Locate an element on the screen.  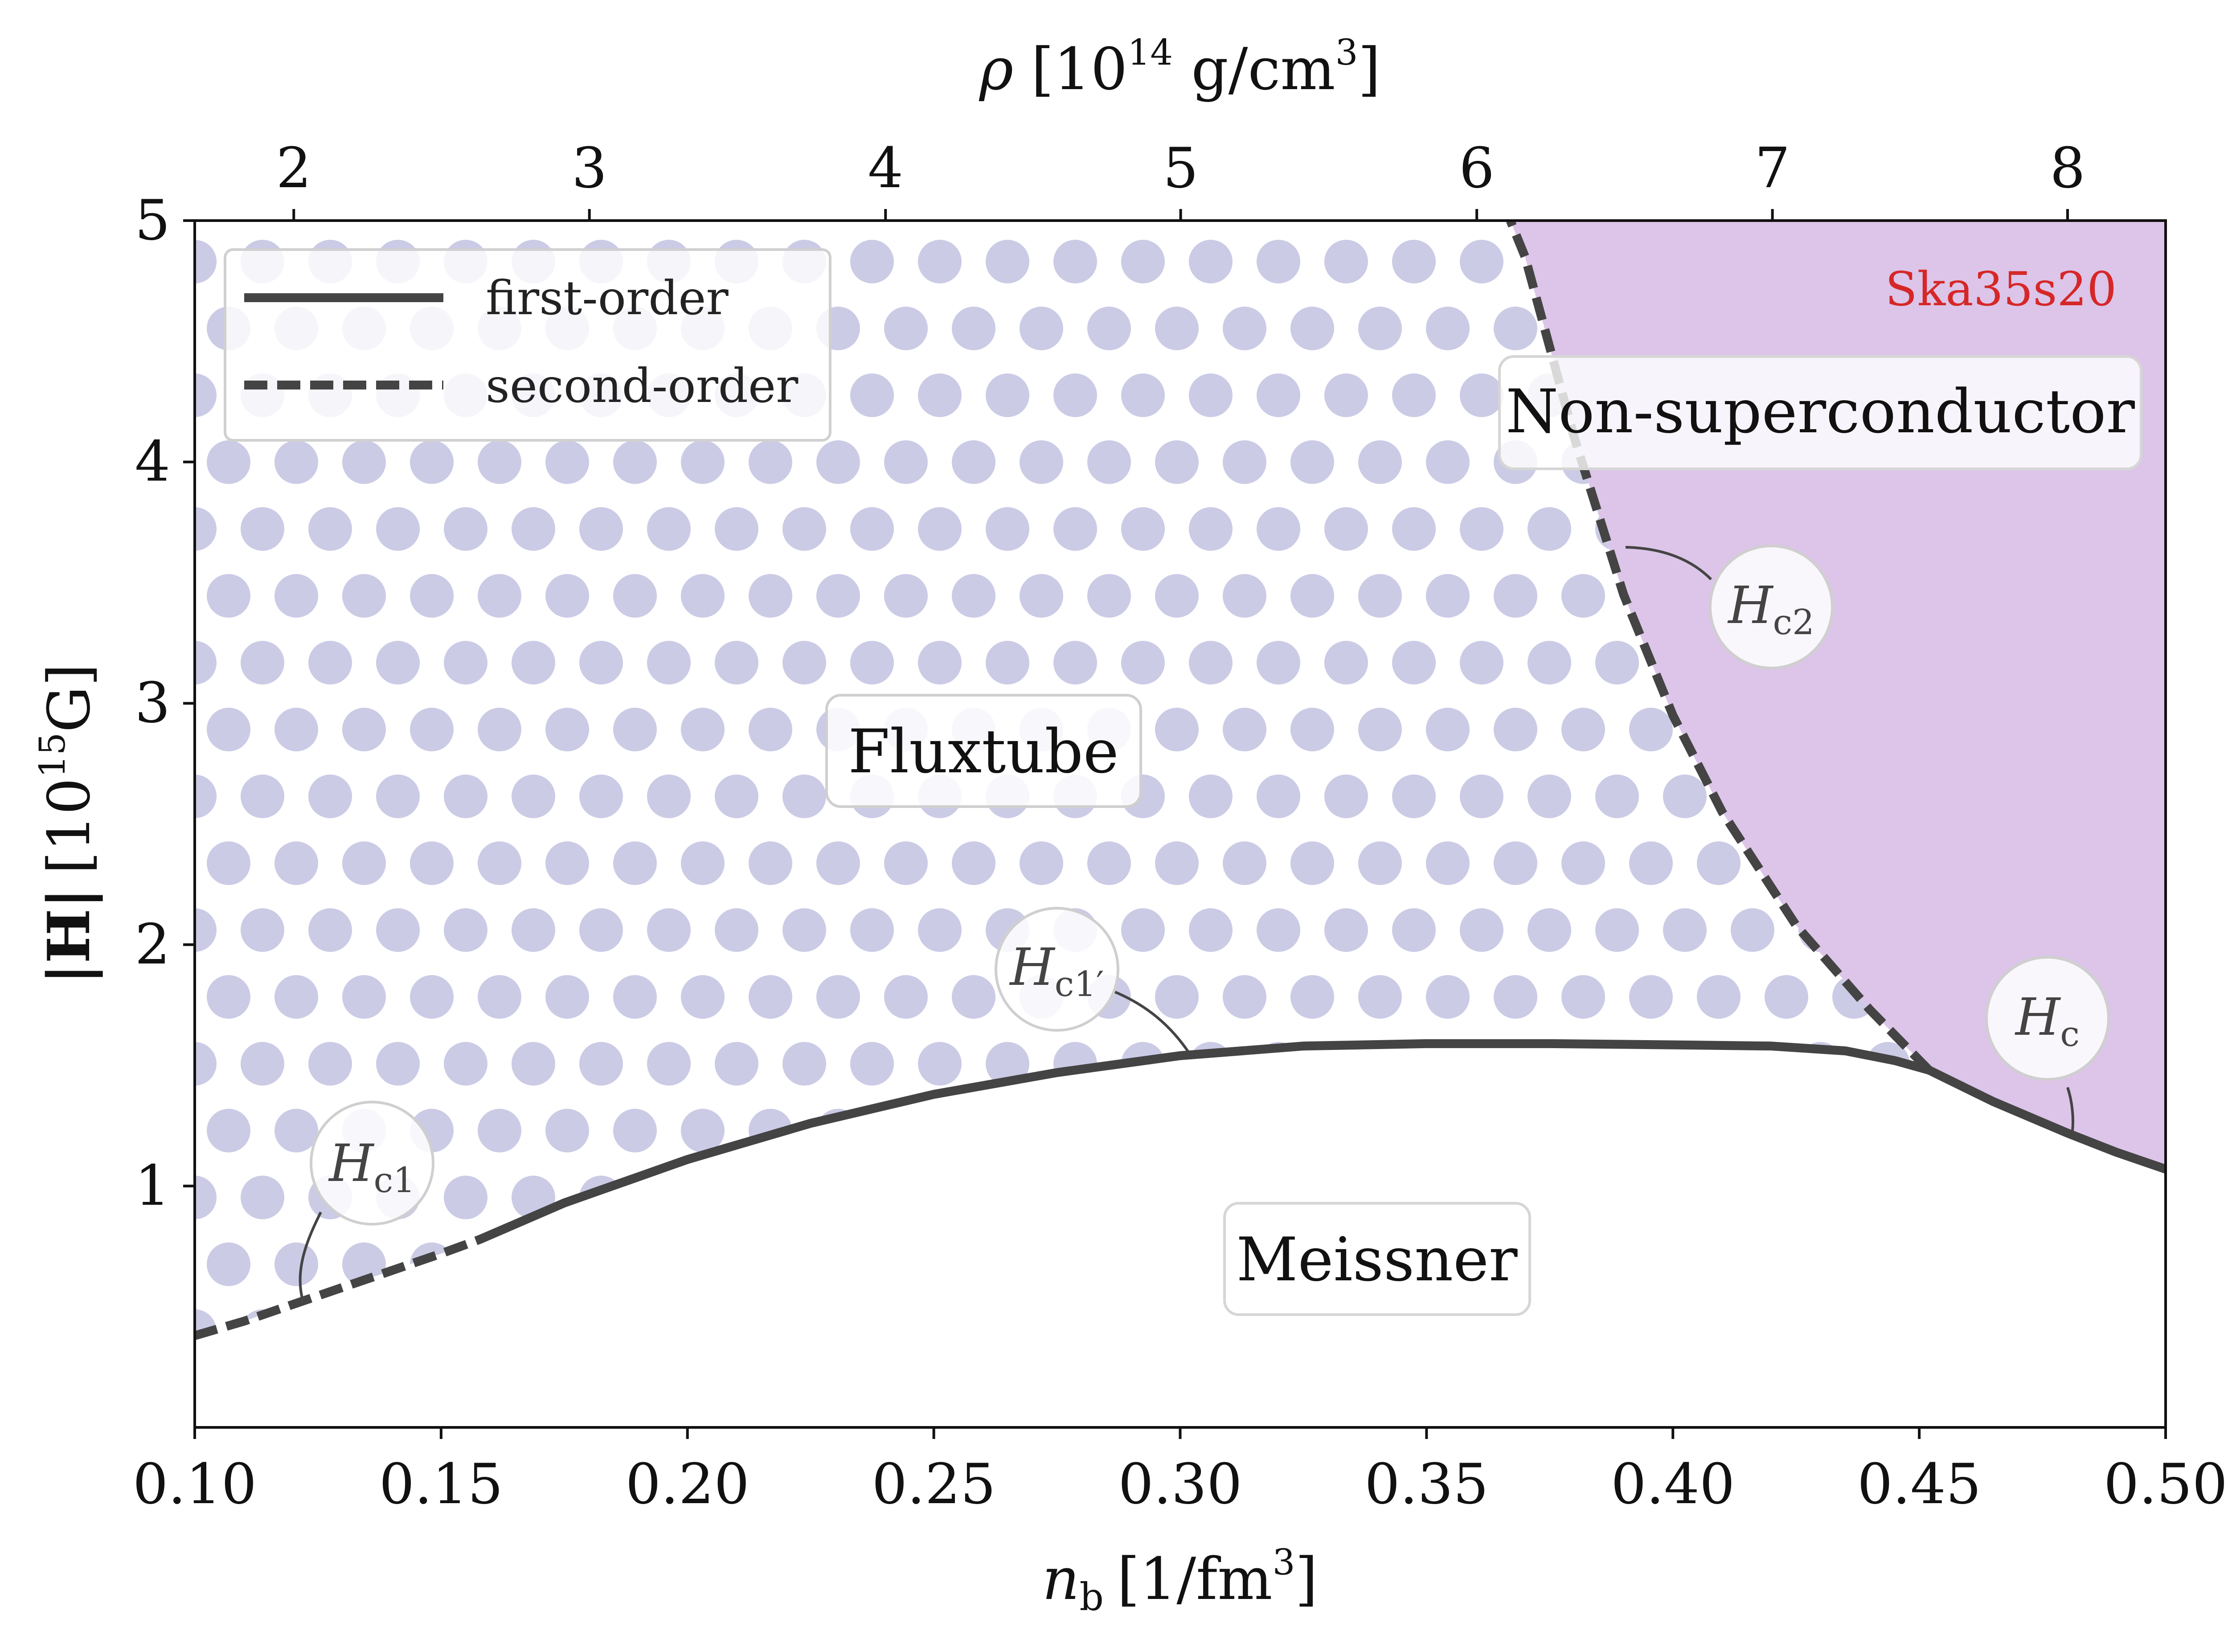
top-tick-label: 3 is located at coordinates (590, 168).